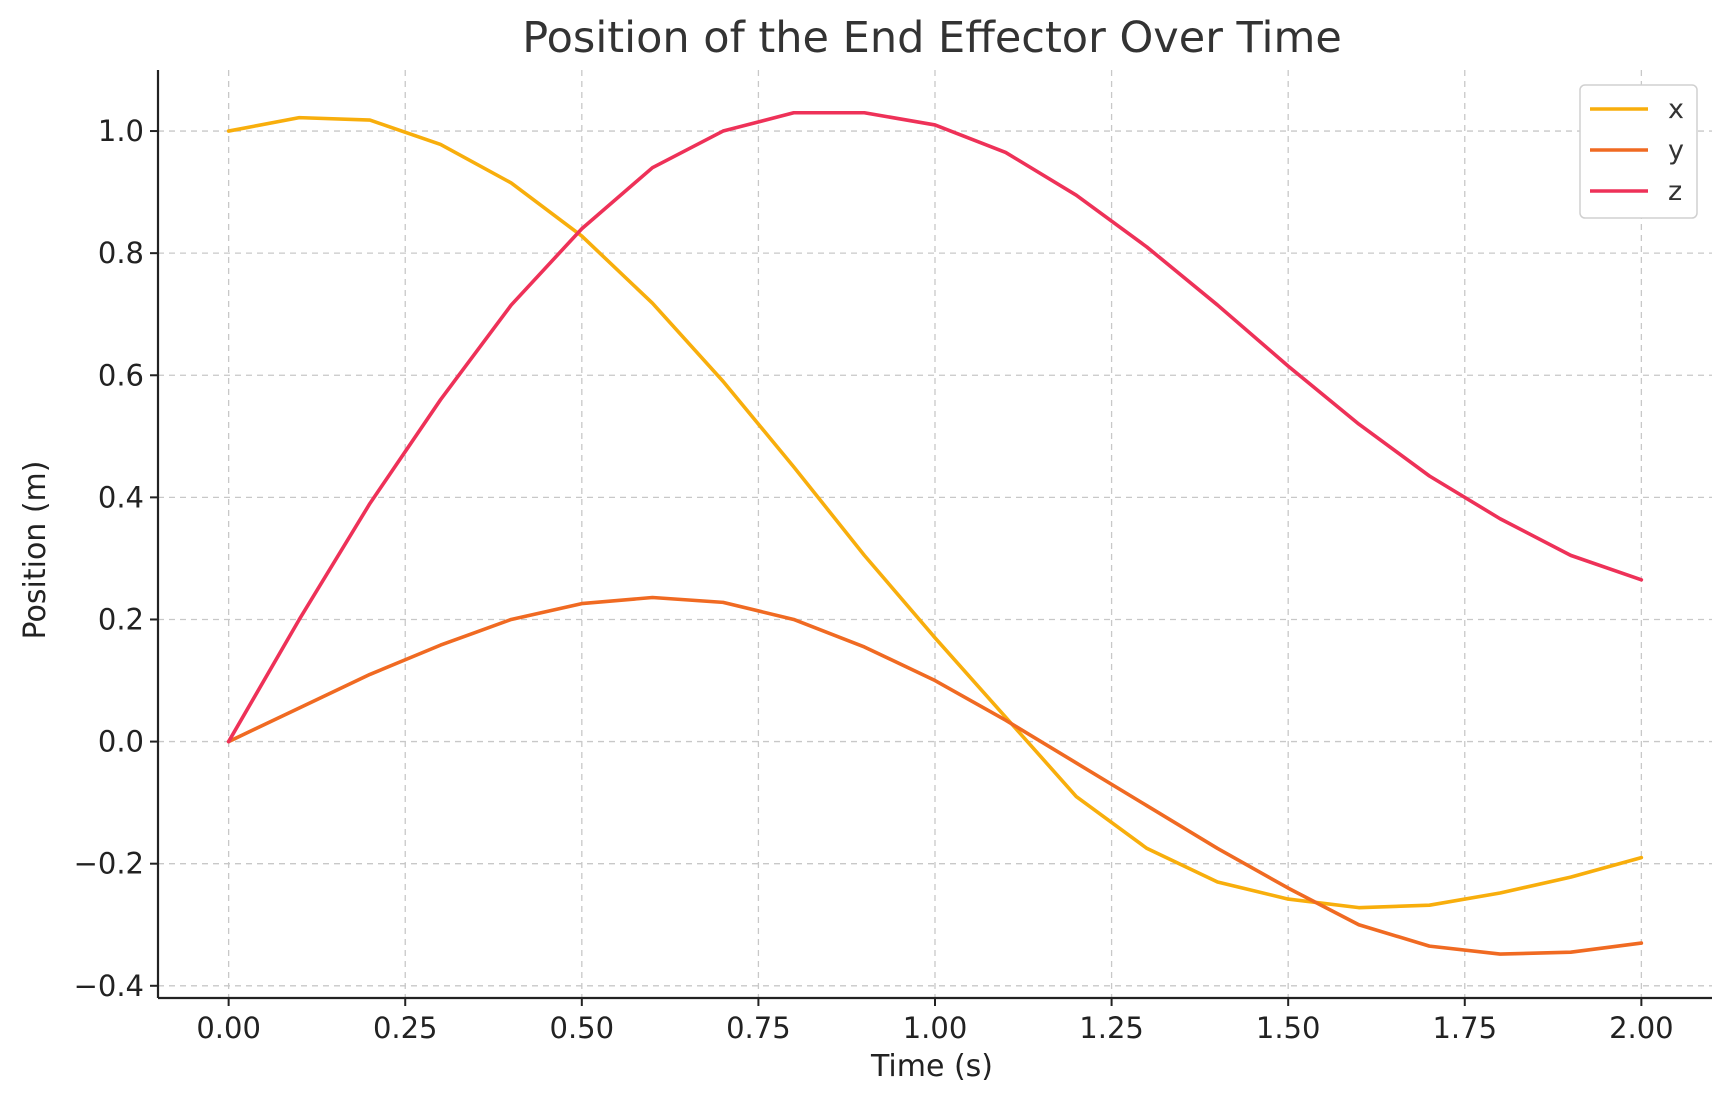 Image resolution: width=1725 pixels, height=1101 pixels. I want to click on x-tick-label-0: 0.00, so click(228, 1028).